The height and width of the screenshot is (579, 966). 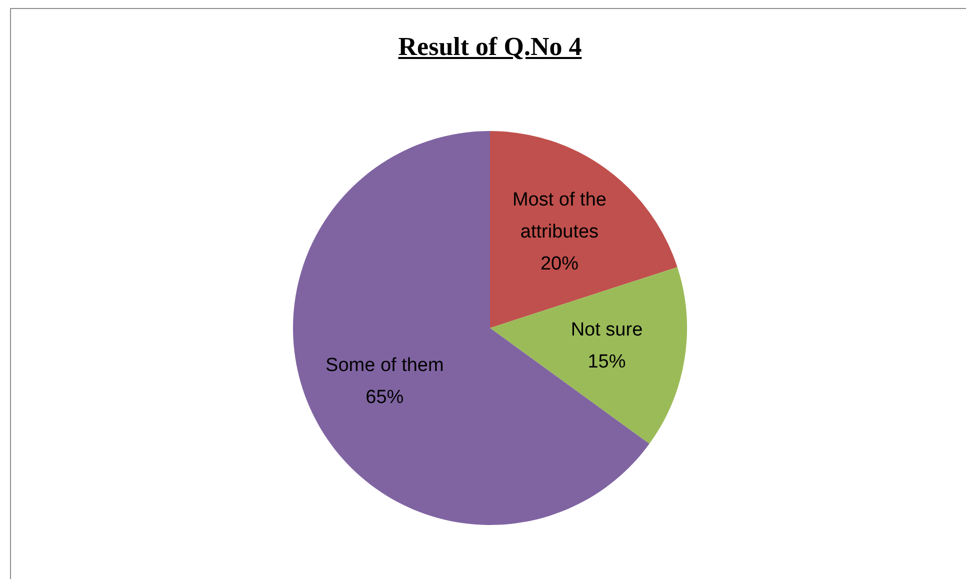 I want to click on data-label: 20%, so click(x=559, y=264).